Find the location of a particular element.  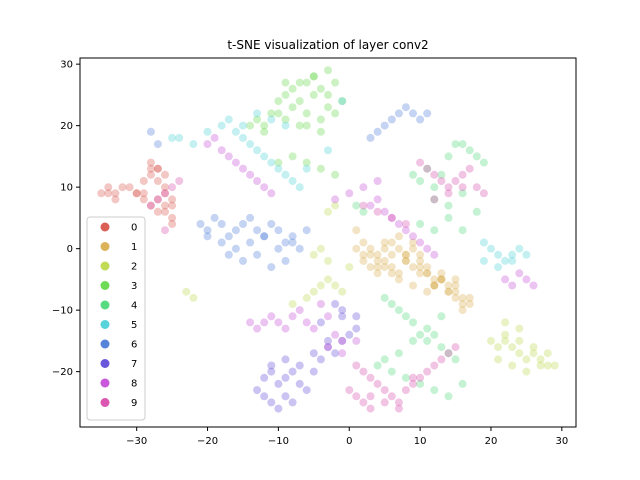

x-tick-label: −20 is located at coordinates (207, 441).